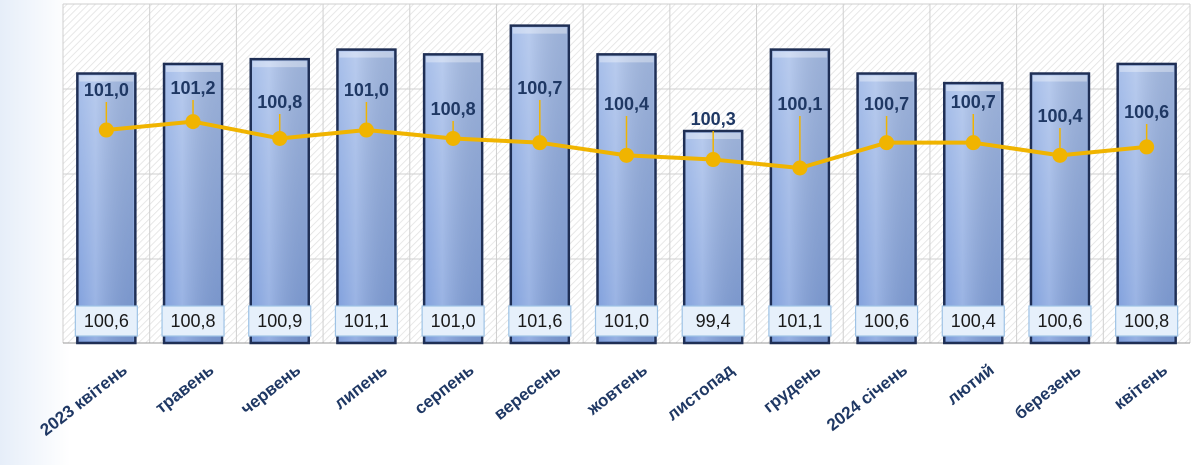 This screenshot has width=1191, height=465. I want to click on x-tick-label: вересень, so click(527, 392).